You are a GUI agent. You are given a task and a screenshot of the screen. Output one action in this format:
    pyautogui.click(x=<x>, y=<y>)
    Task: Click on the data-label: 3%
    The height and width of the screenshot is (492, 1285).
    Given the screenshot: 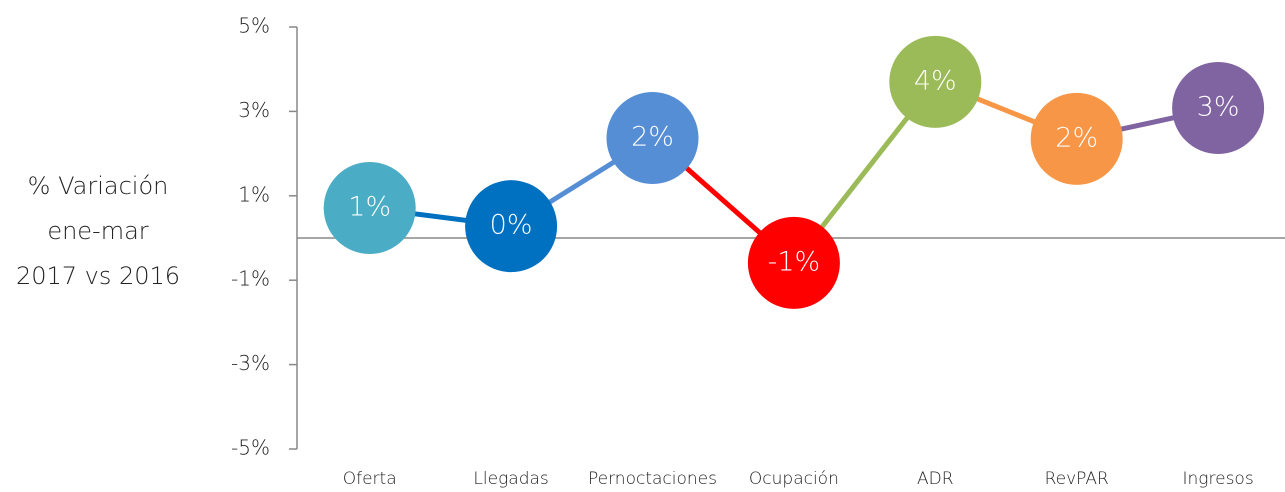 What is the action you would take?
    pyautogui.click(x=1218, y=107)
    